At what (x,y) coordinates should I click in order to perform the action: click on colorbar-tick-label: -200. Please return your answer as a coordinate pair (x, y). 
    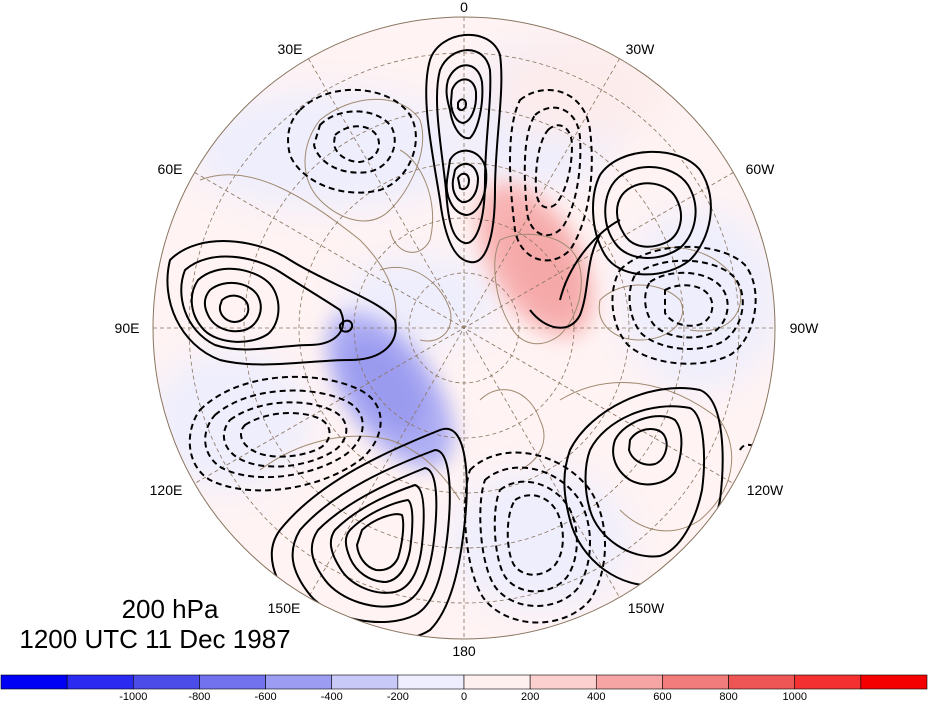
    Looking at the image, I should click on (398, 696).